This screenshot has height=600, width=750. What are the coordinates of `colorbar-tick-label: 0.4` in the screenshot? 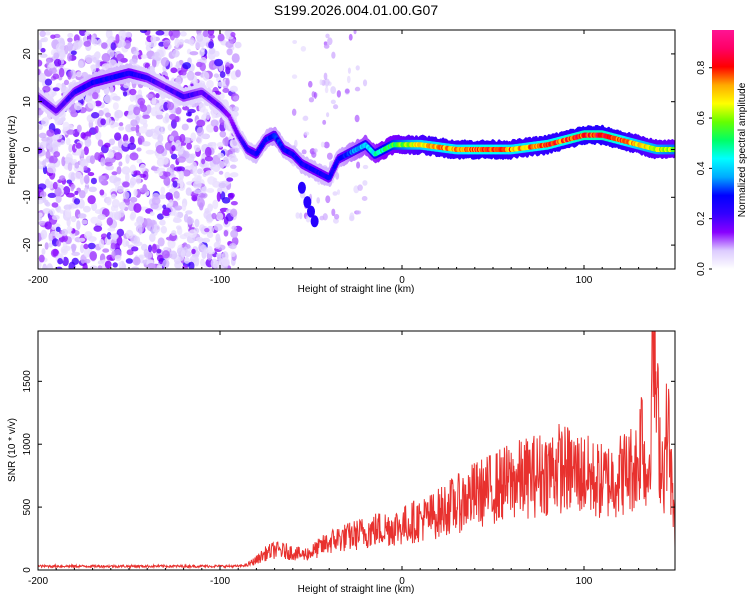 It's located at (701, 168).